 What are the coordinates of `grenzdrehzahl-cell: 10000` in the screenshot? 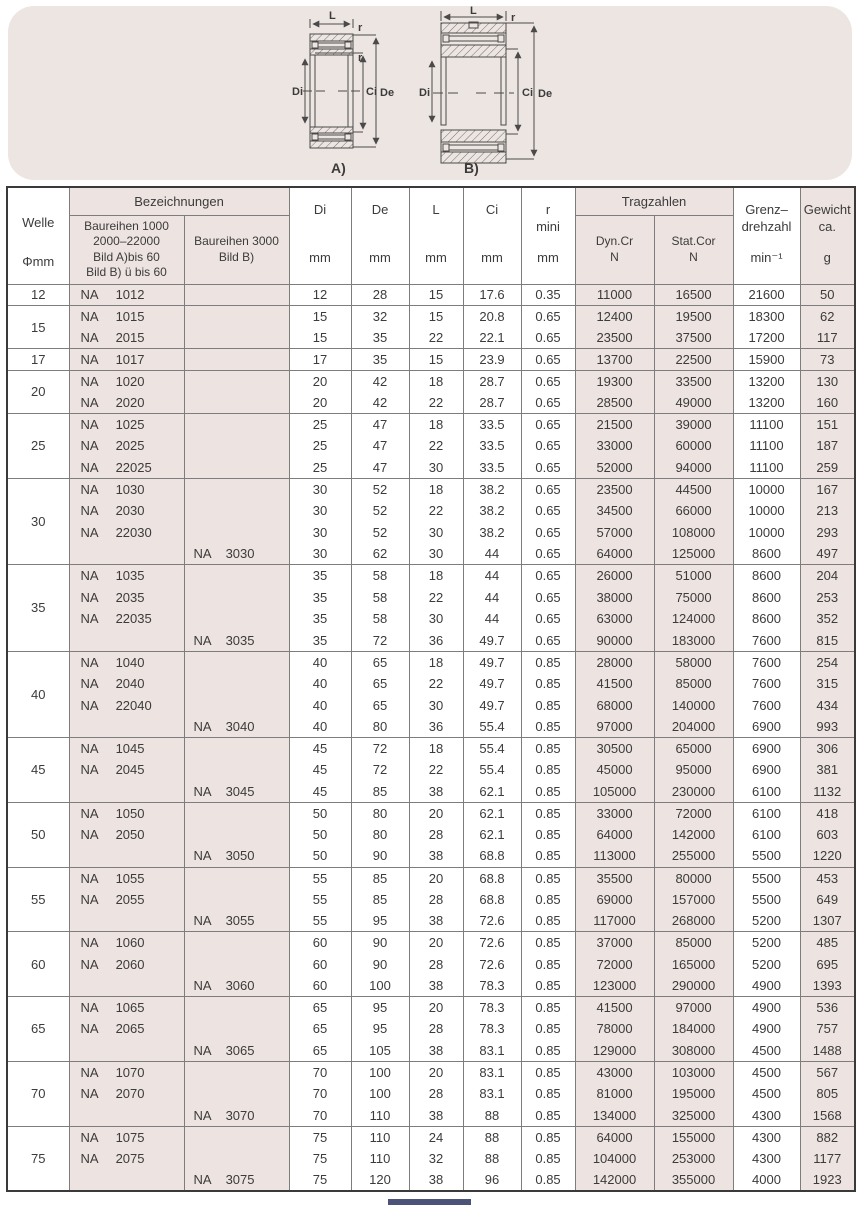 It's located at (766, 510).